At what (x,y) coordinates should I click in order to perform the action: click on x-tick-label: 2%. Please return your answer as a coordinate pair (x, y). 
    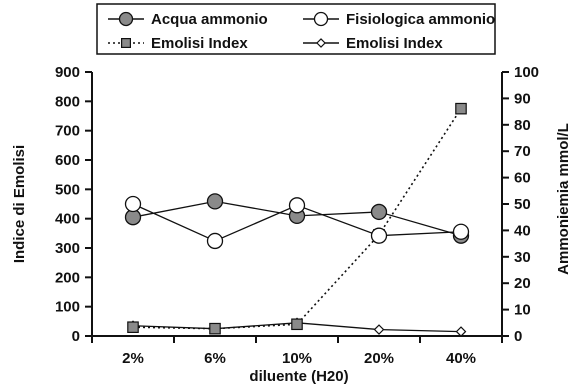
    Looking at the image, I should click on (133, 358).